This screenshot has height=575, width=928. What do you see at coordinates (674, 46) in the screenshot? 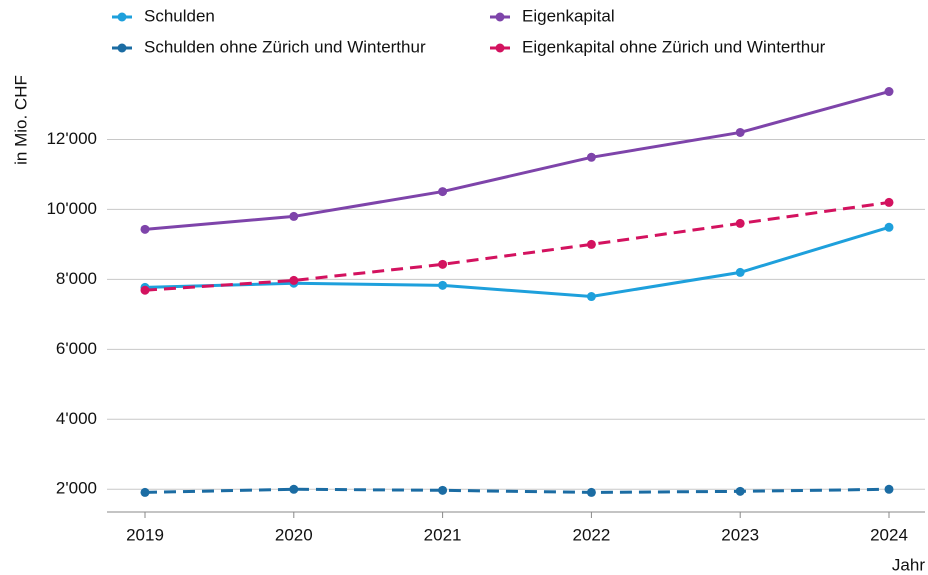
I see `legend-label: Eigenkapital ohne Zürich und Winterthur` at bounding box center [674, 46].